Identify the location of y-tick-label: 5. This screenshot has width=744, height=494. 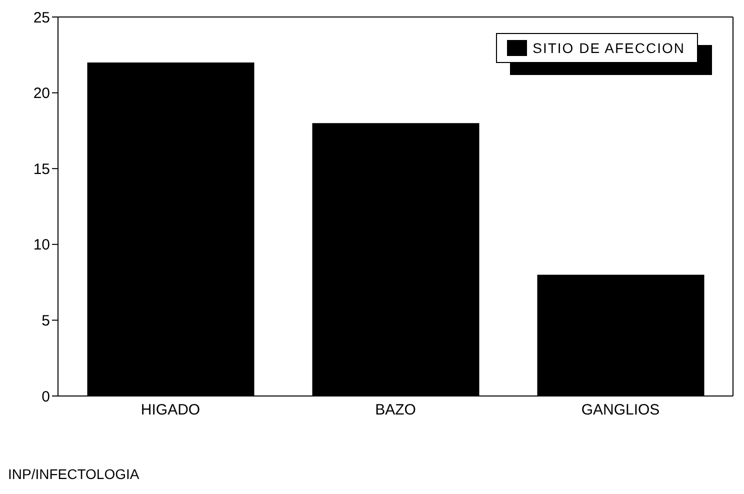
(46, 321).